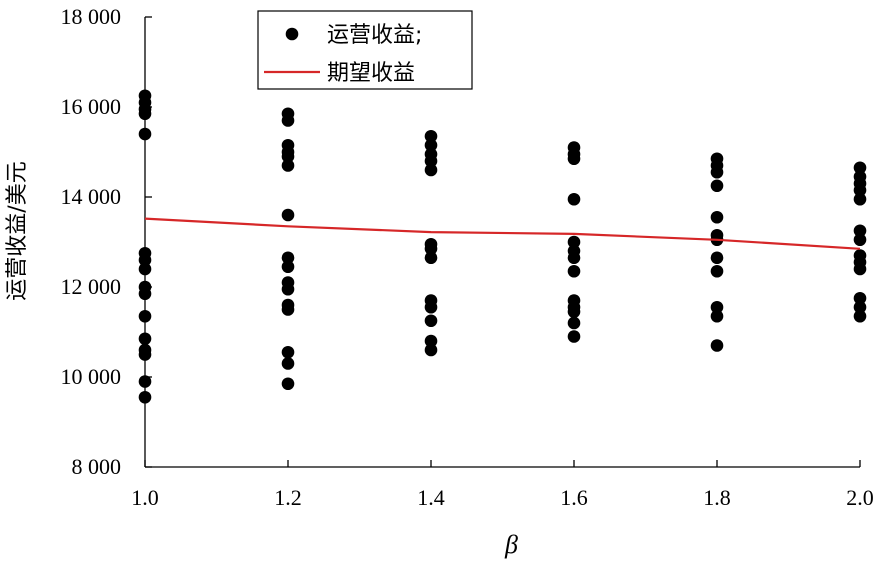  What do you see at coordinates (292, 34) in the screenshot?
I see `legend-marker-scatter` at bounding box center [292, 34].